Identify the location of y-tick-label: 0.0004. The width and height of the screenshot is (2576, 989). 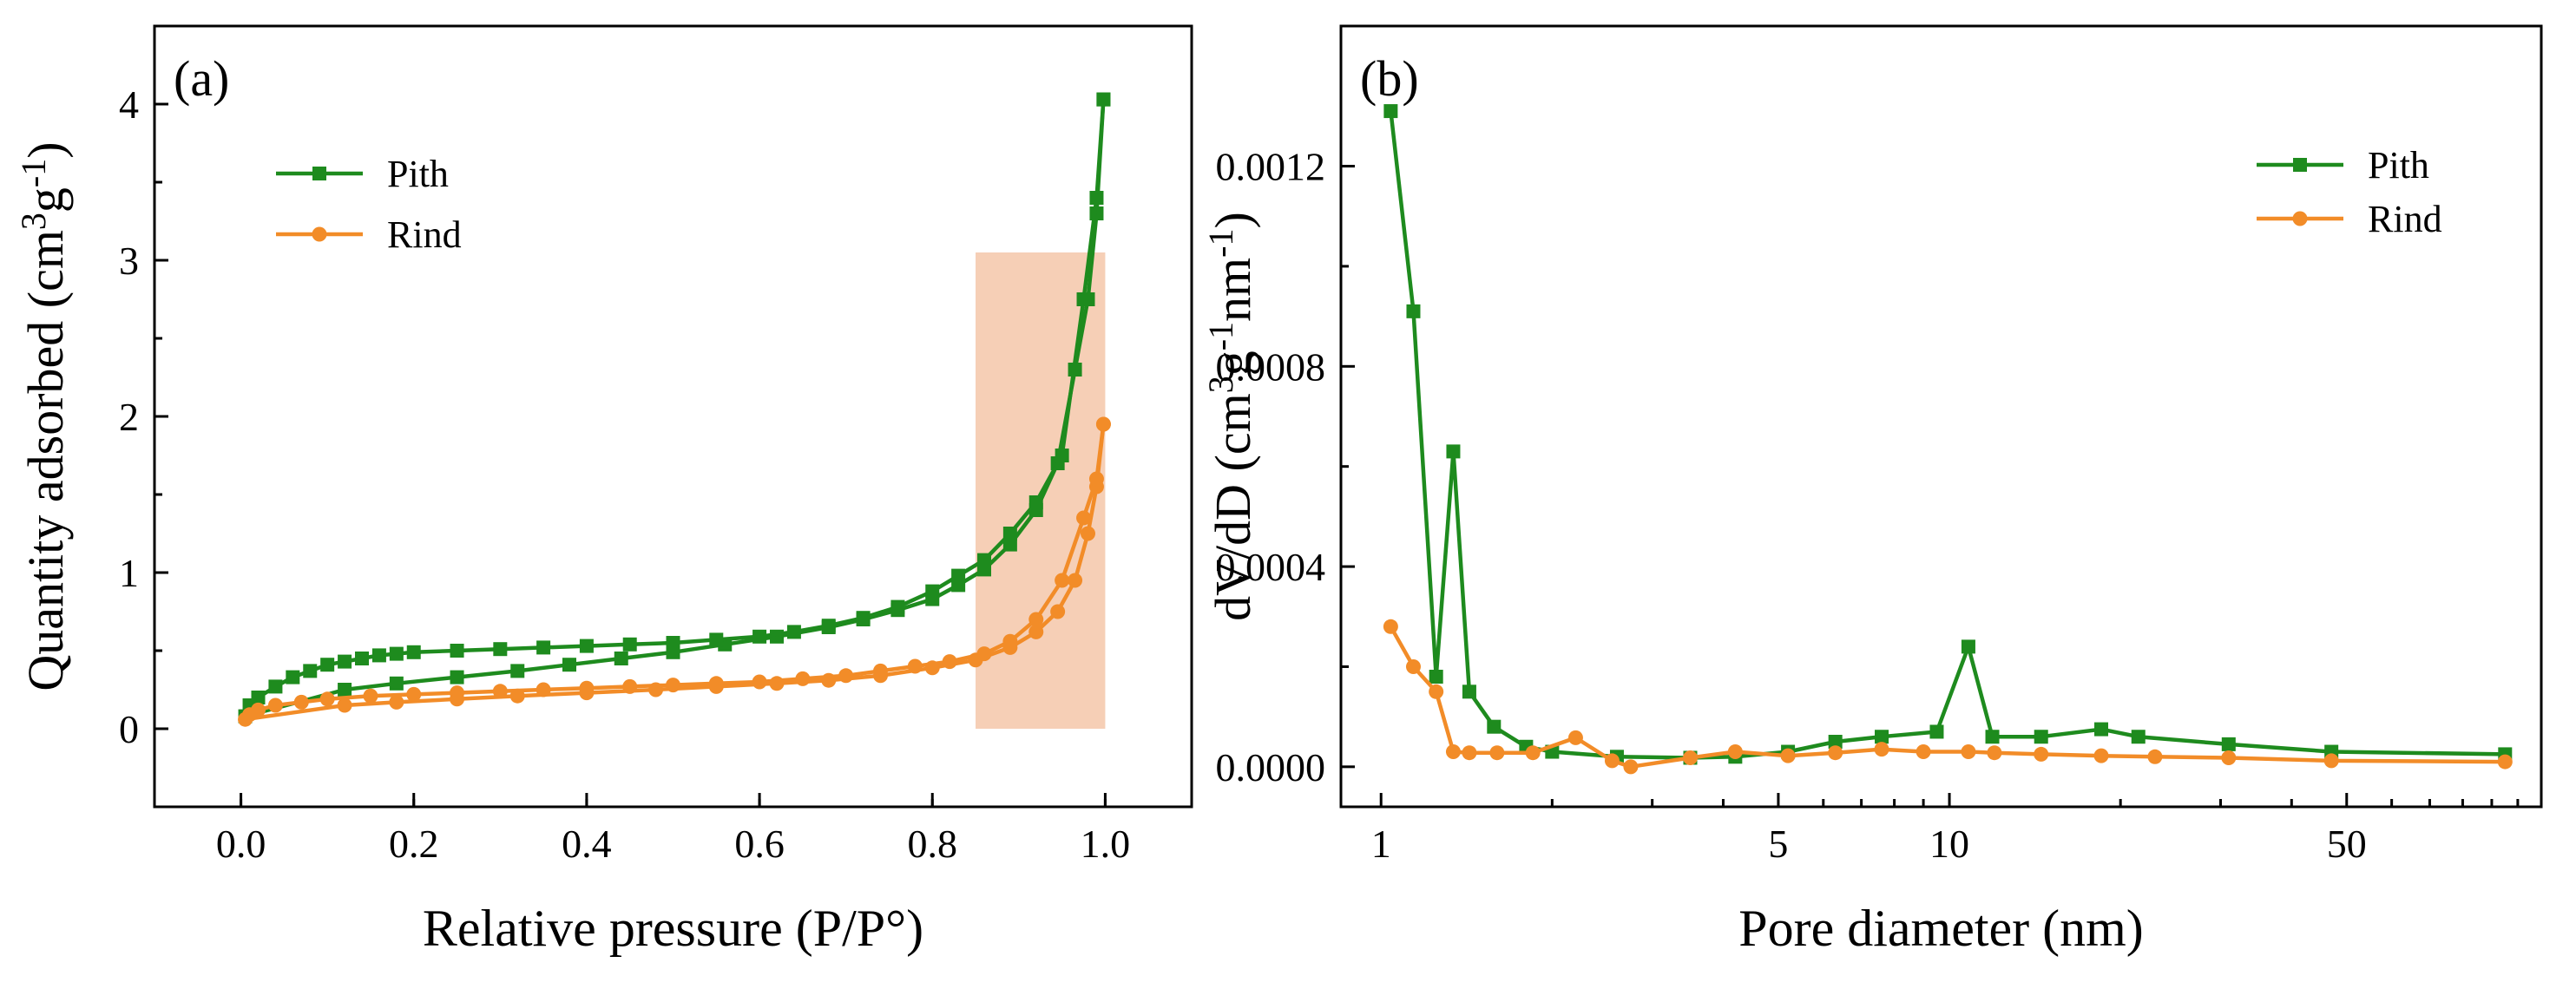
(1271, 567).